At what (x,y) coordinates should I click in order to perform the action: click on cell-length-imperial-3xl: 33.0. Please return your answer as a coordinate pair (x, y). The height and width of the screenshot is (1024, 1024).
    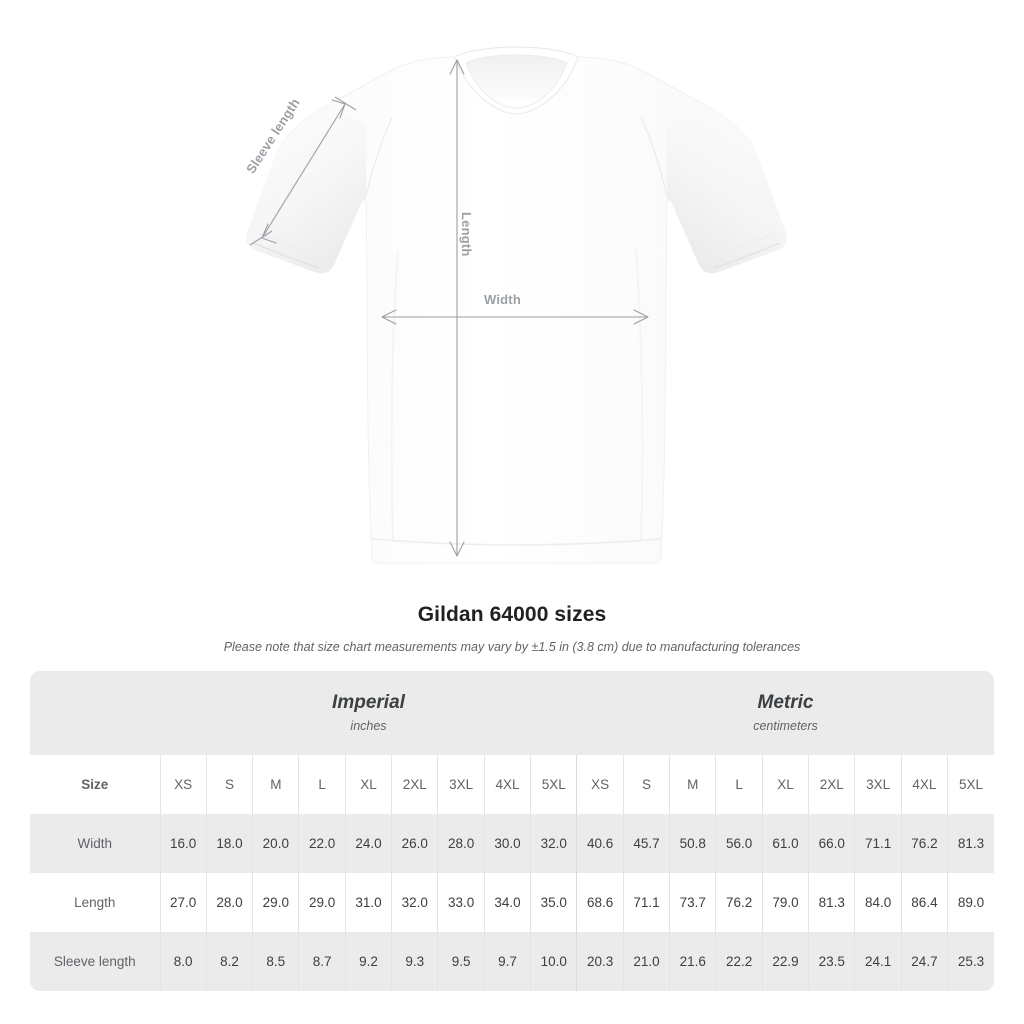
    Looking at the image, I should click on (461, 902).